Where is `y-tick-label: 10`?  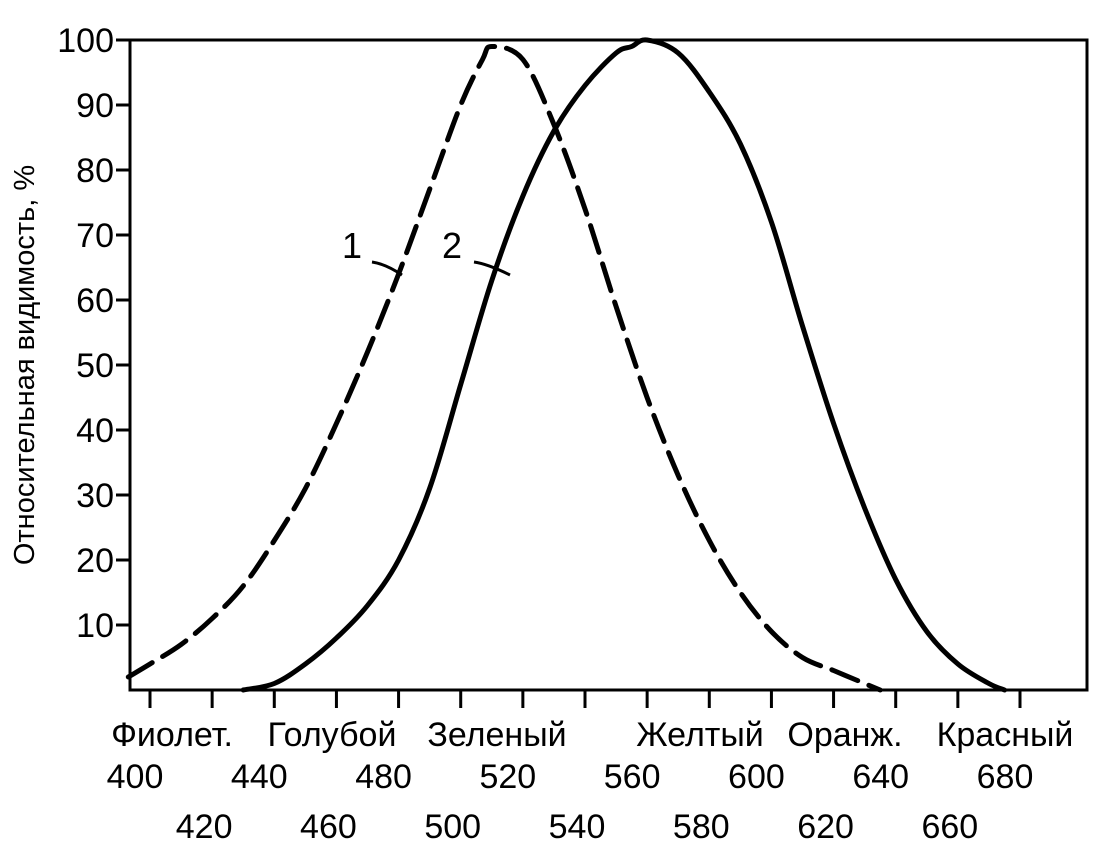
y-tick-label: 10 is located at coordinates (95, 626).